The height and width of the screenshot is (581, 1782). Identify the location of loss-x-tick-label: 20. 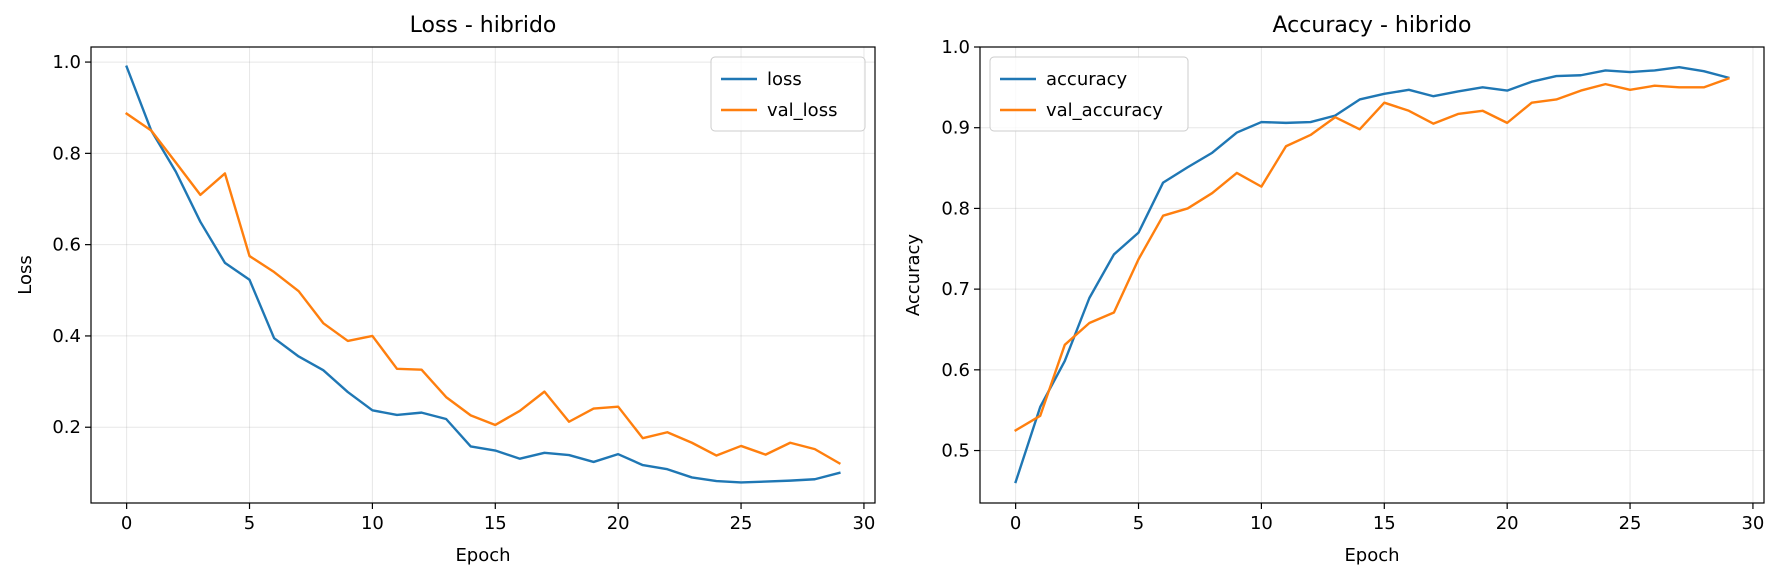
(618, 523).